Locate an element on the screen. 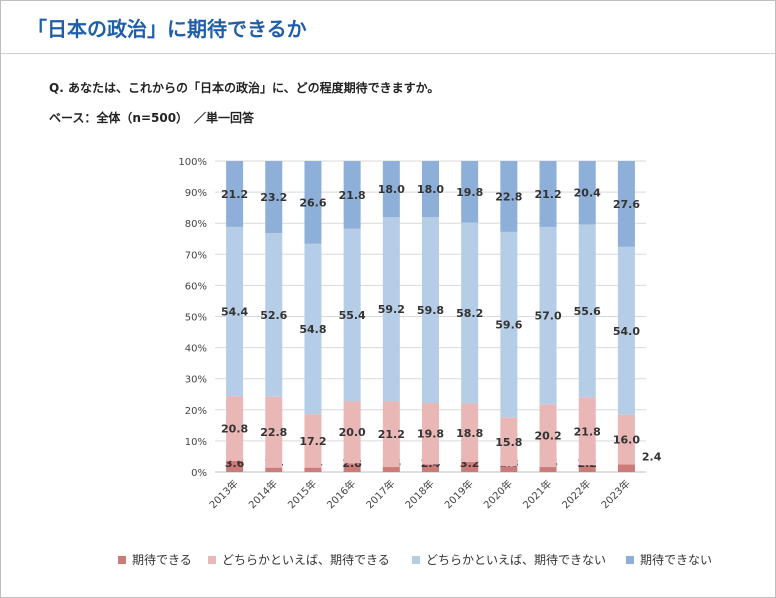 This screenshot has width=776, height=598. data-label: 54.0 is located at coordinates (626, 331).